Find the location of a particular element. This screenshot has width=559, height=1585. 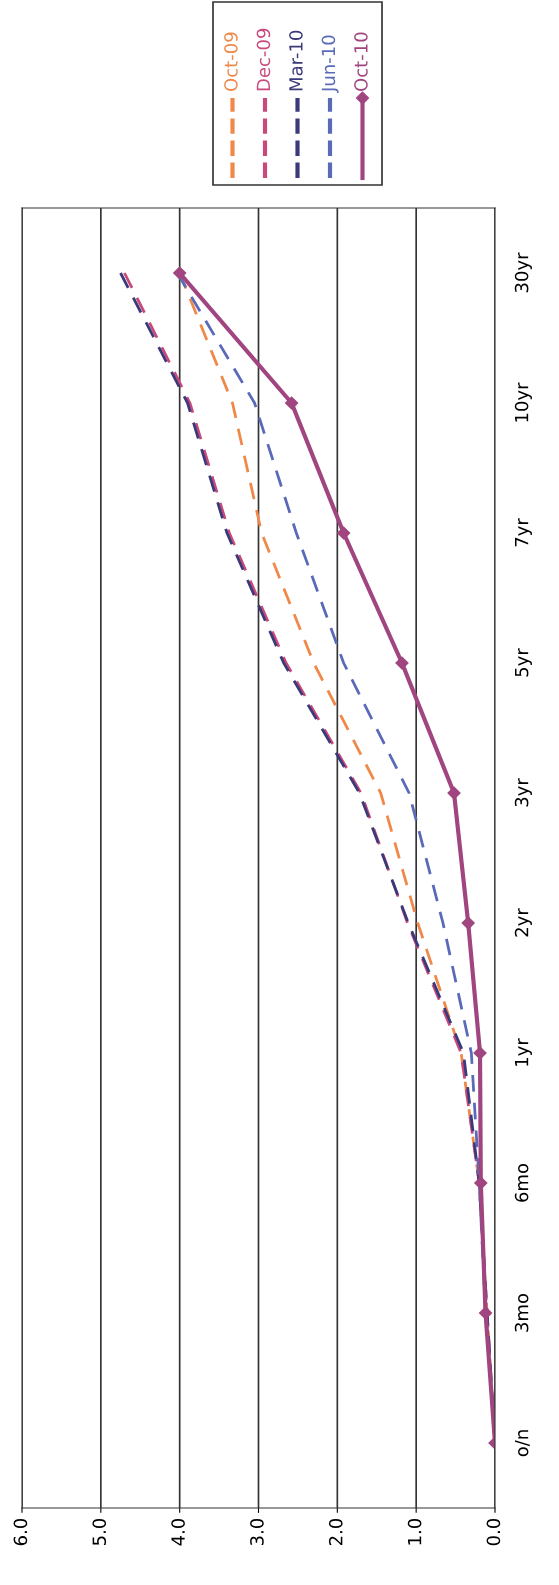

y-tick-label: 3yr is located at coordinates (523, 792).